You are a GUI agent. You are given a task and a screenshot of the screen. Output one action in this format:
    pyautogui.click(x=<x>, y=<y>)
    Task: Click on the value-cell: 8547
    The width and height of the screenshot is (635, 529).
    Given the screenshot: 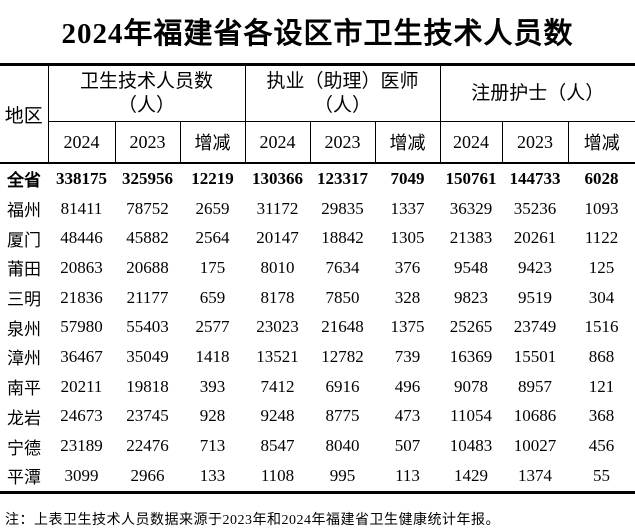 What is the action you would take?
    pyautogui.click(x=277, y=446)
    